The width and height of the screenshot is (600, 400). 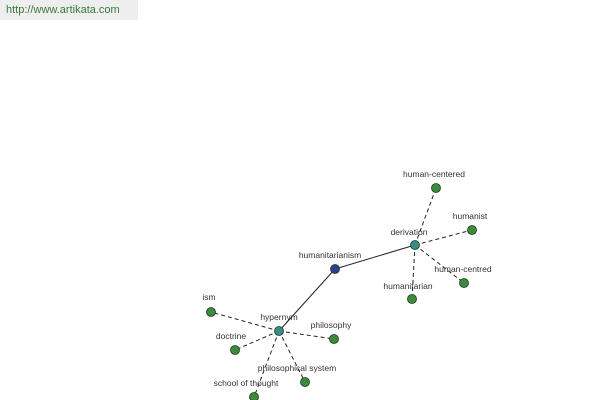 I want to click on node-label: human-centered, so click(x=434, y=174).